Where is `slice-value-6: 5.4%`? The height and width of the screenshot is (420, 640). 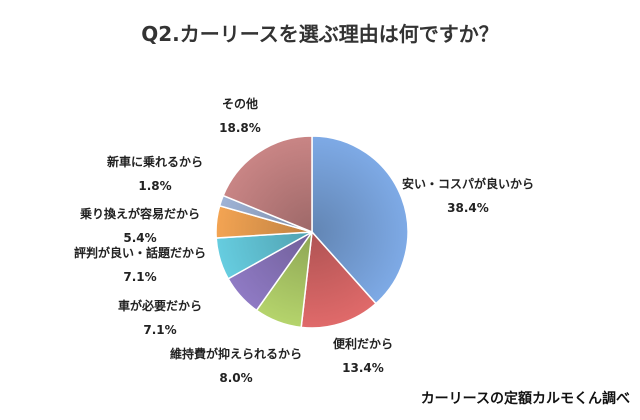
slice-value-6: 5.4% is located at coordinates (139, 238).